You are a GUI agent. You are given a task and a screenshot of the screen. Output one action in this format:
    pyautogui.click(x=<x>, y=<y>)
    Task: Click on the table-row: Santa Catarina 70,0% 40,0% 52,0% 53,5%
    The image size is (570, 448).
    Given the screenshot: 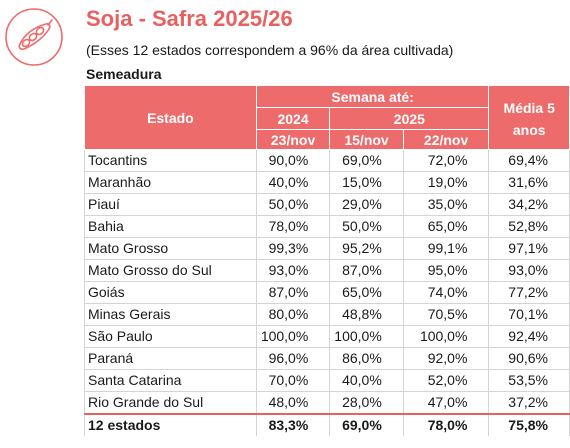 What is the action you would take?
    pyautogui.click(x=327, y=380)
    